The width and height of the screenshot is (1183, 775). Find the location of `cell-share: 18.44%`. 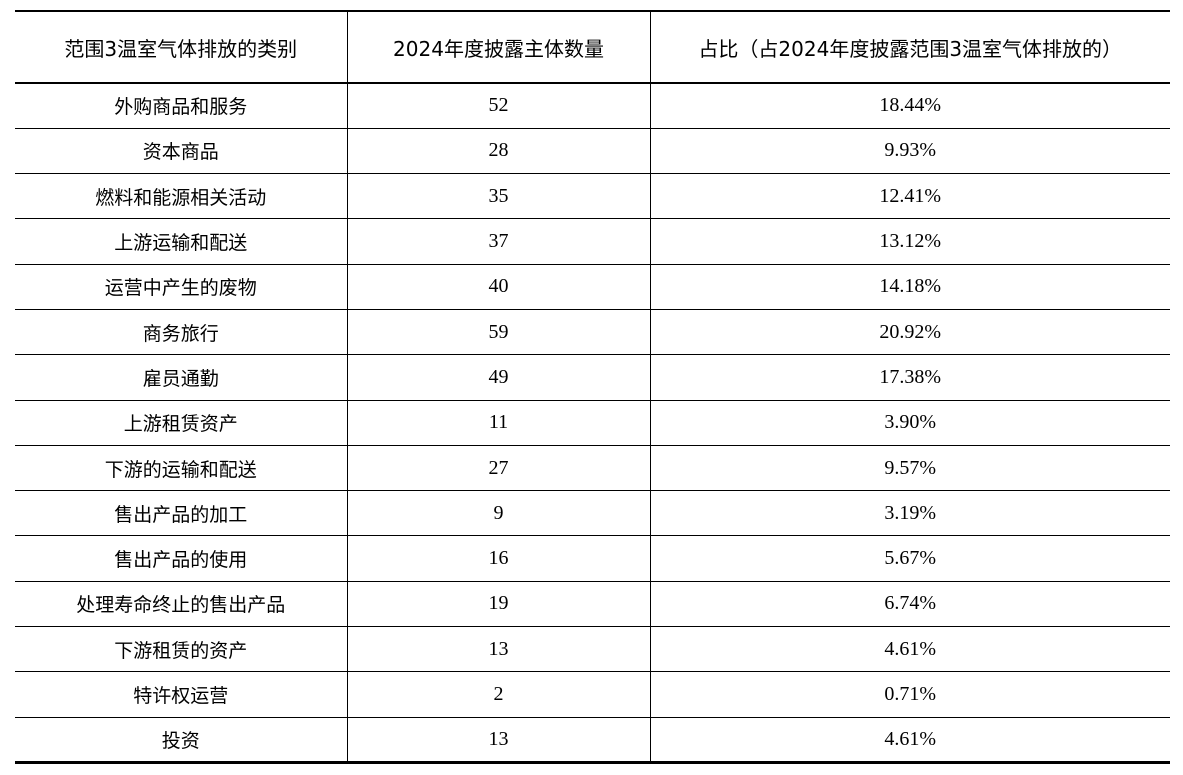

cell-share: 18.44% is located at coordinates (909, 106).